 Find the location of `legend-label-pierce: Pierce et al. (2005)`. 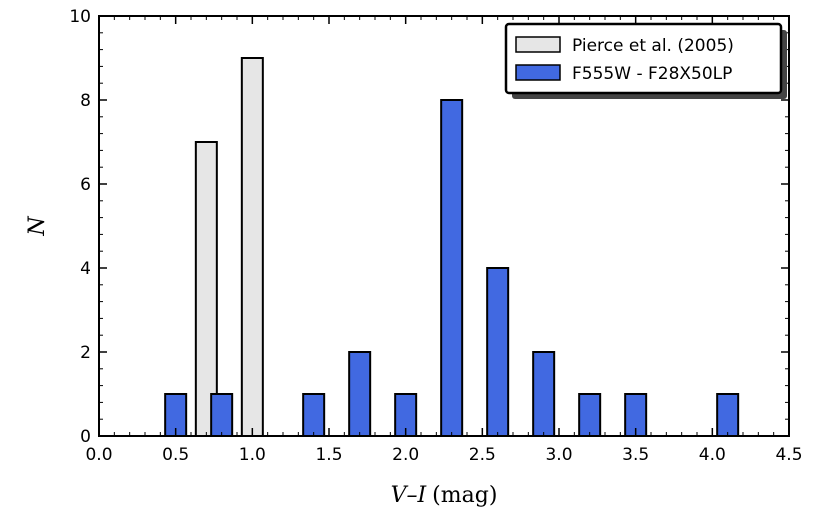

legend-label-pierce: Pierce et al. (2005) is located at coordinates (653, 46).